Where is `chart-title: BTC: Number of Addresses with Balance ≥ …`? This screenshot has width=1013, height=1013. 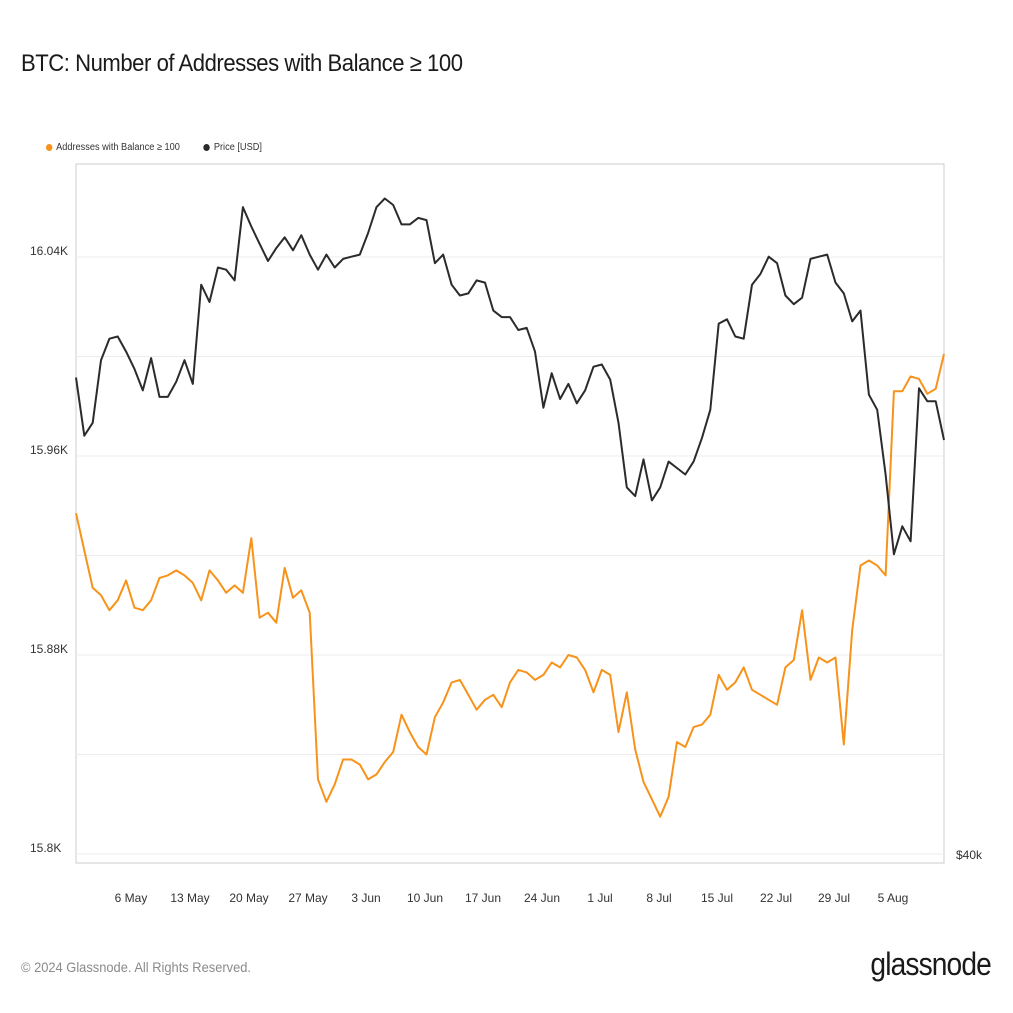
chart-title: BTC: Number of Addresses with Balance ≥ … is located at coordinates (242, 63).